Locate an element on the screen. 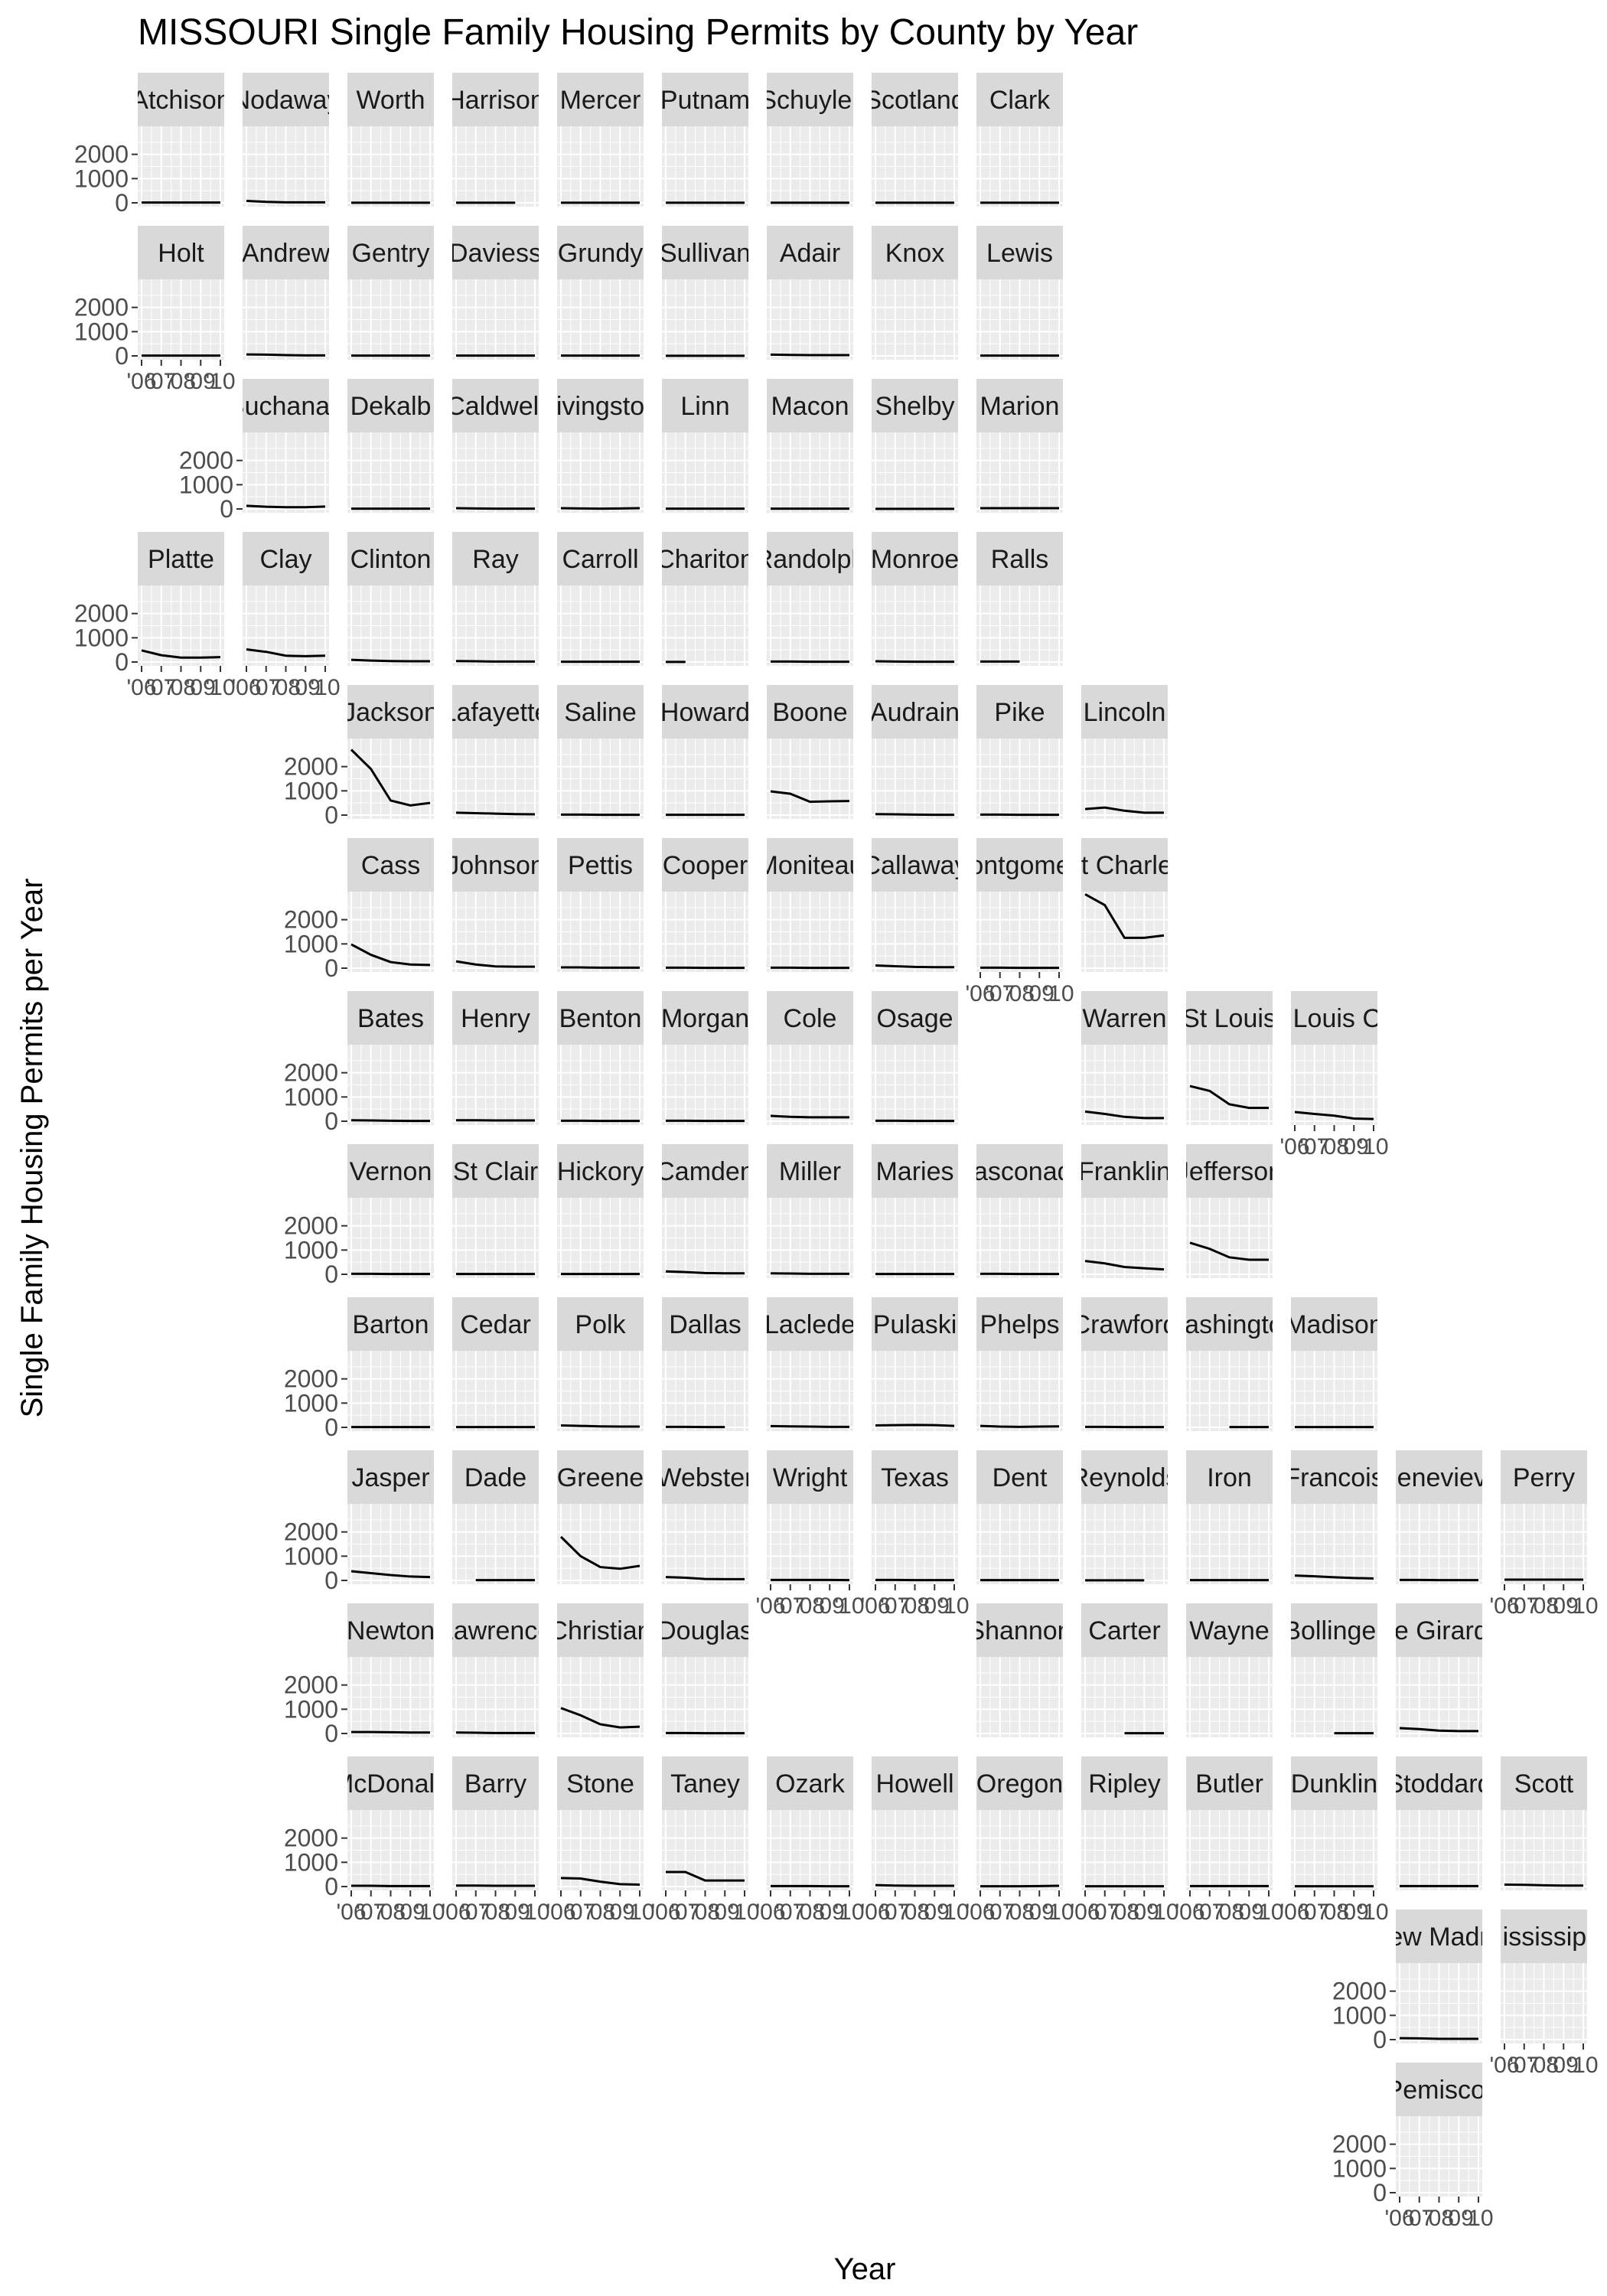 The image size is (1607, 2296). panel-butler: Butler '06'07'08'09'10 is located at coordinates (1229, 1840).